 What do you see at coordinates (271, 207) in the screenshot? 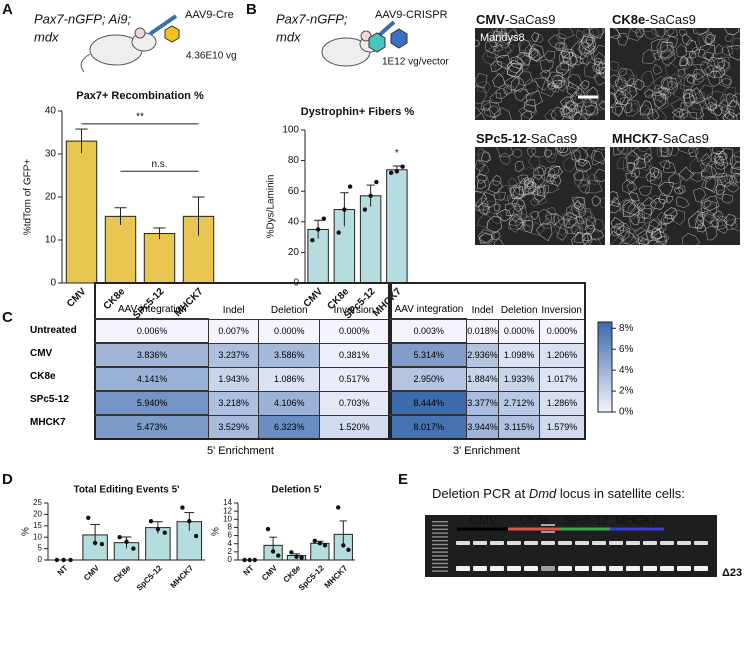
I see `y-axis-label: %Dys/Laminin` at bounding box center [271, 207].